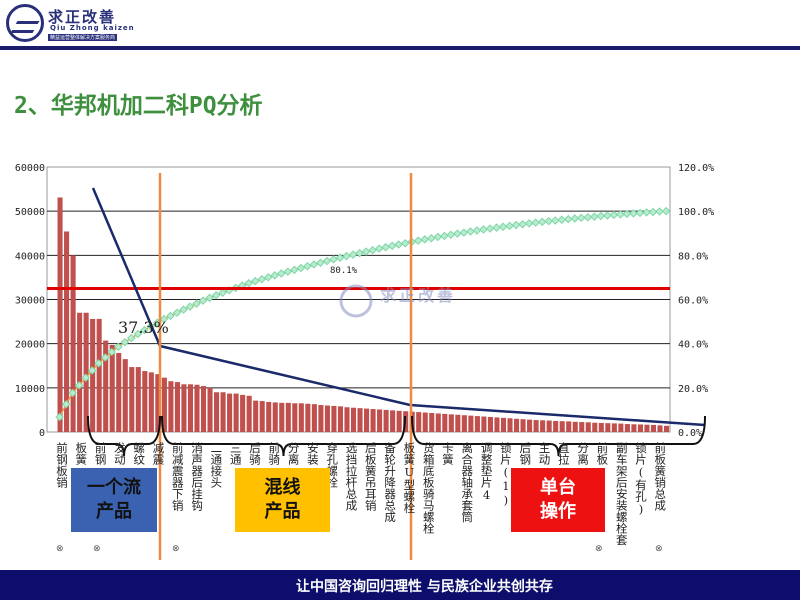 This screenshot has width=800, height=600. I want to click on x-tick-label: 调整垫片4, so click(486, 472).